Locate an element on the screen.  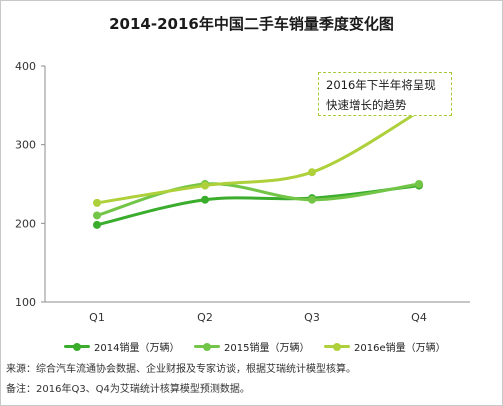
callout-line-1: 2016年下半年将呈现 is located at coordinates (381, 85).